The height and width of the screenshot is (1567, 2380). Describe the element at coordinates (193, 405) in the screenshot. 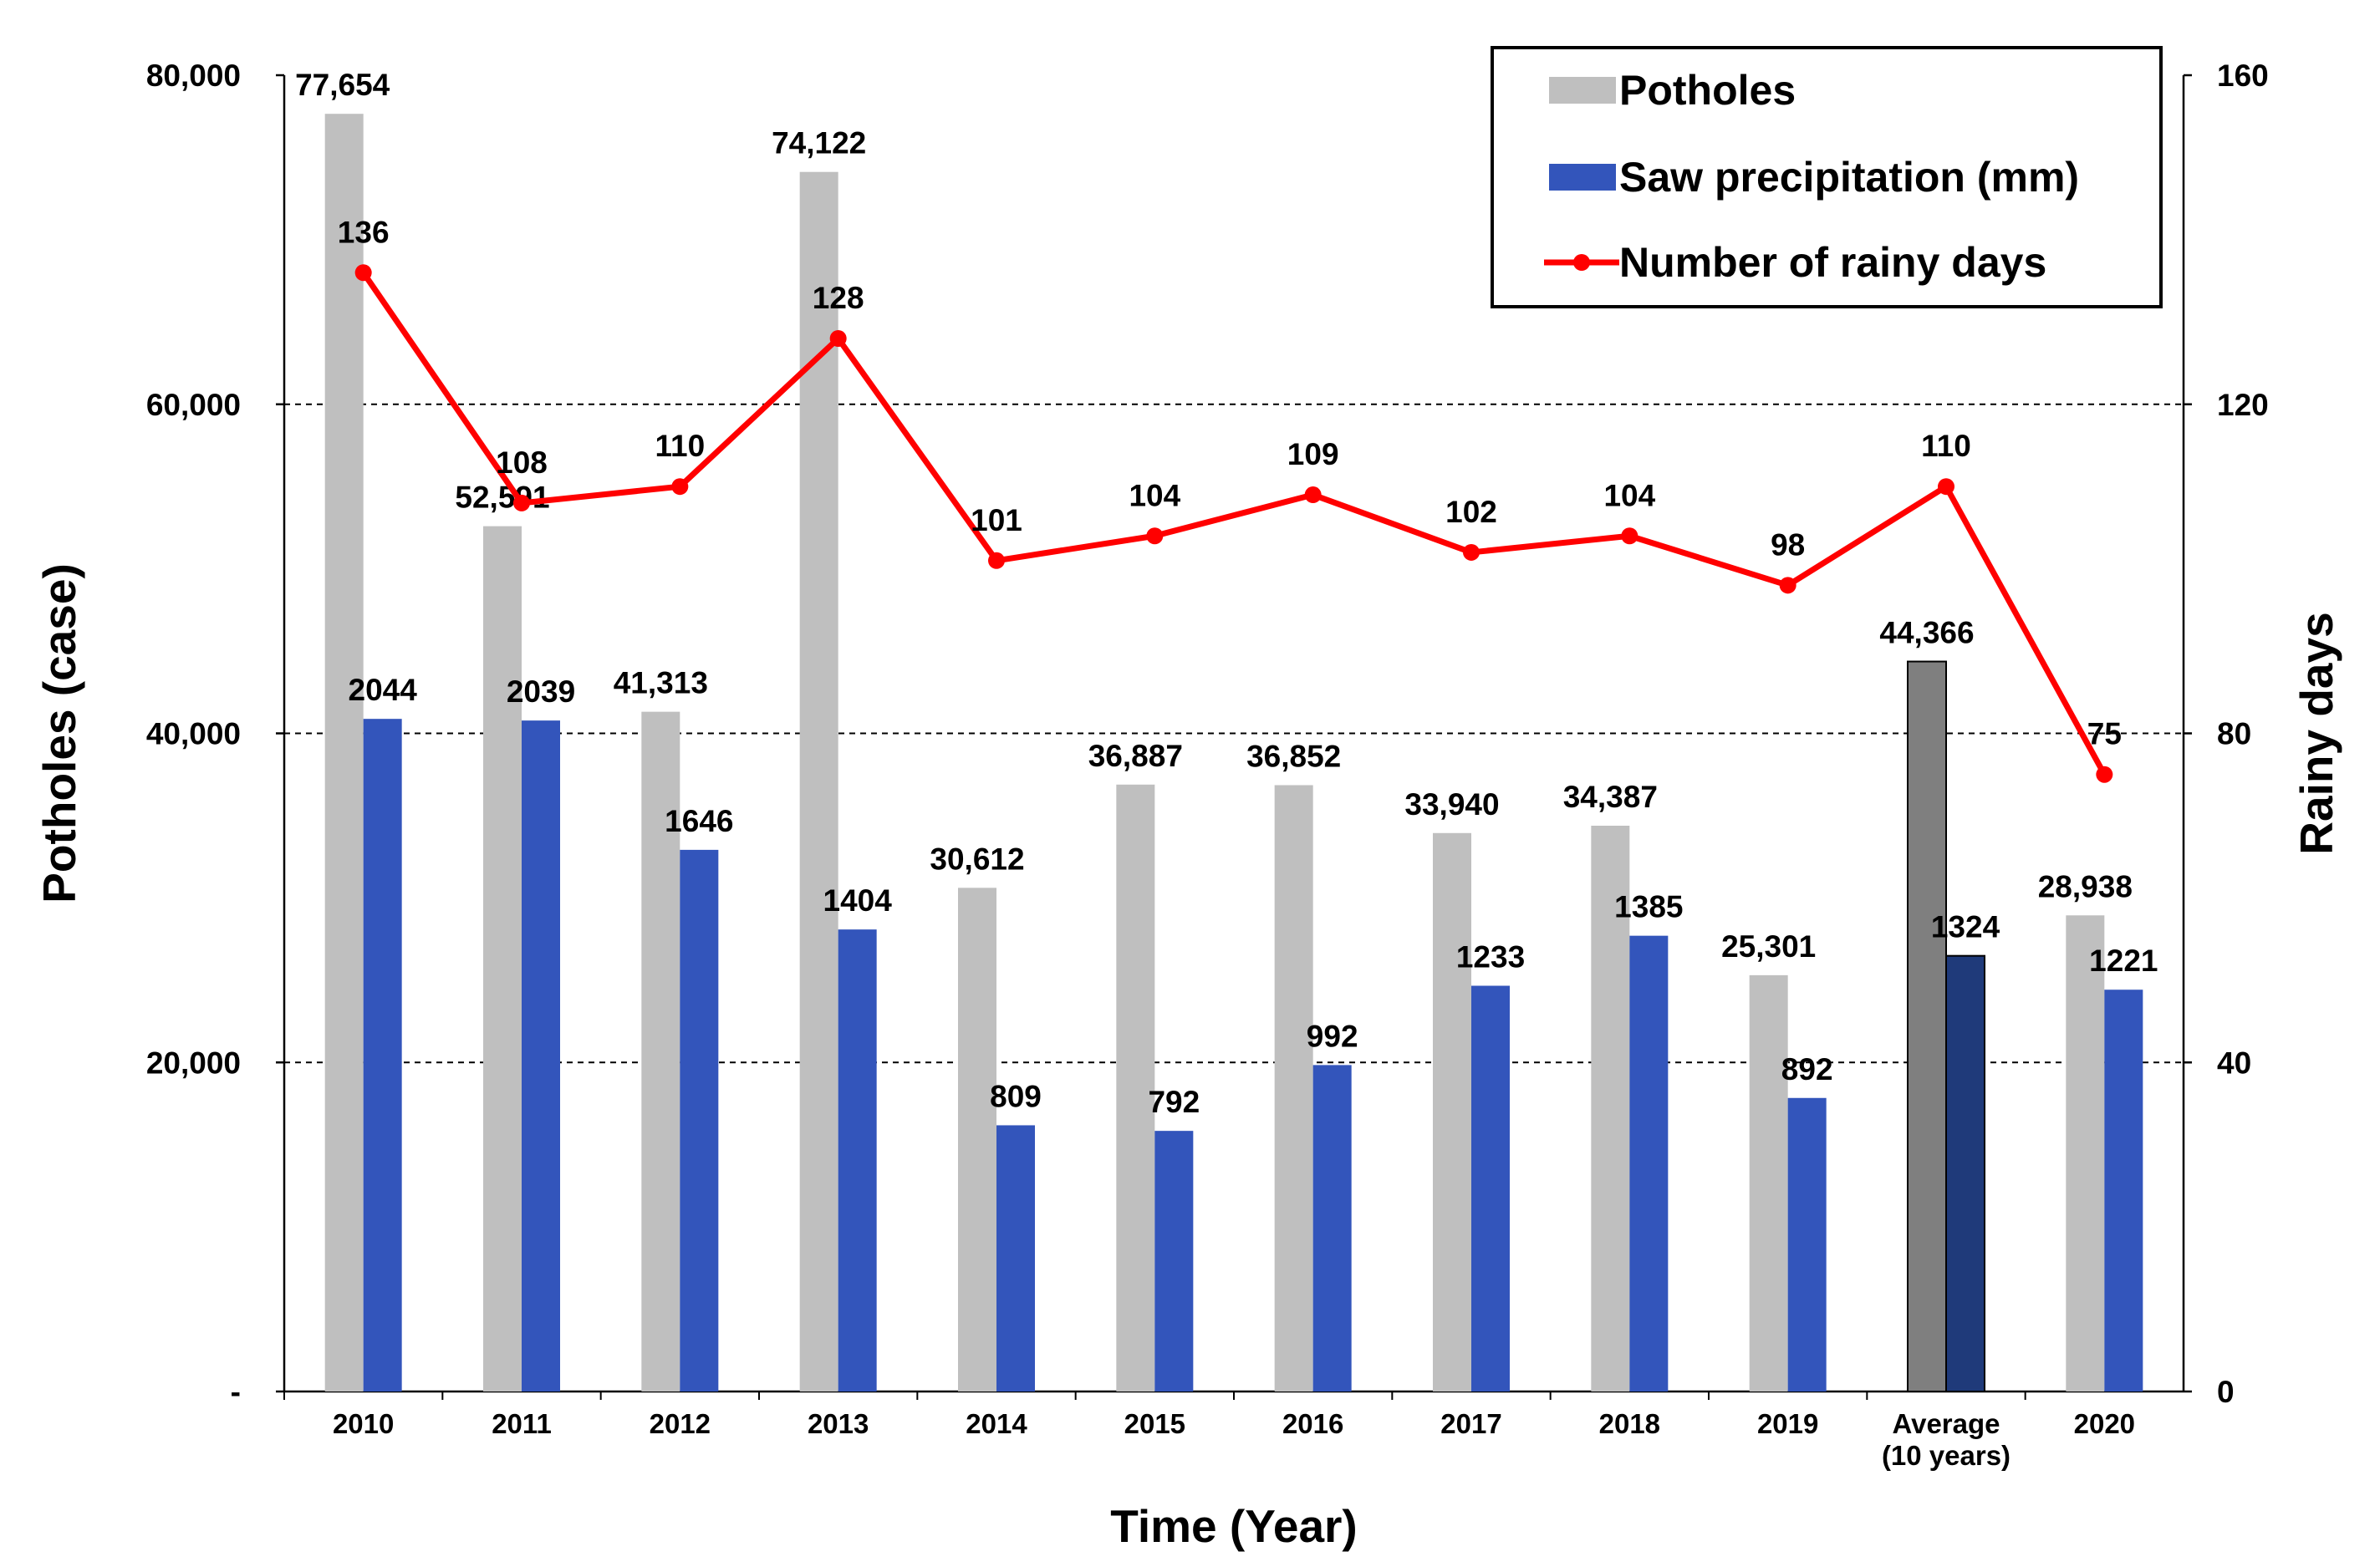

I see `y-left-tick-label: 60,000` at that location.